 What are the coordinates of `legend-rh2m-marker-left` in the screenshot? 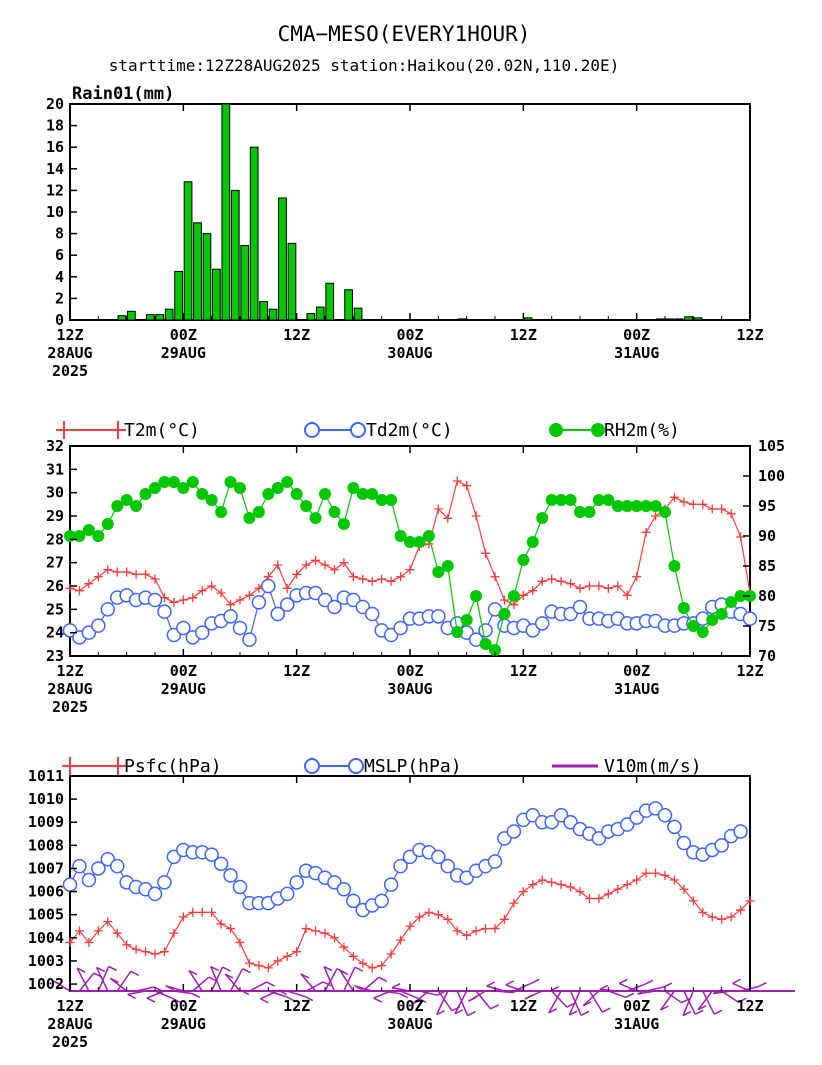 It's located at (556, 430).